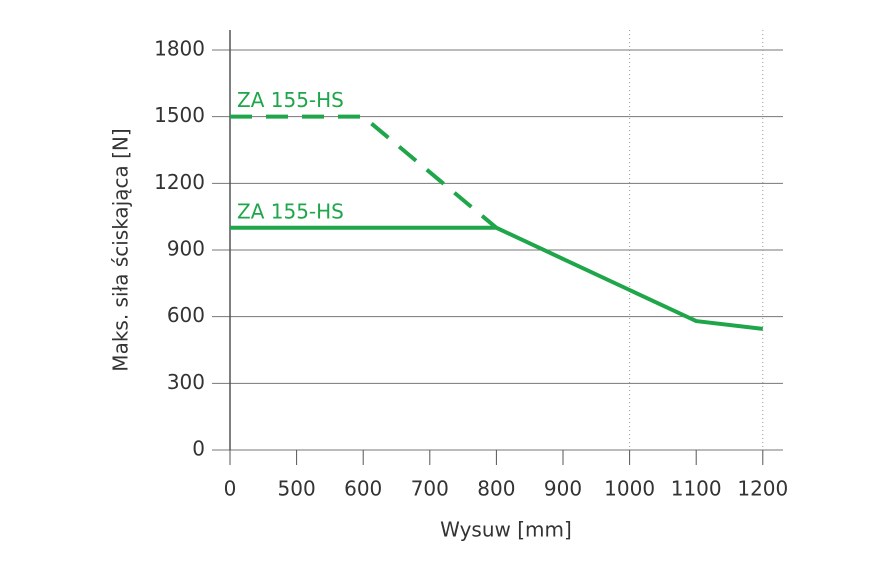 The width and height of the screenshot is (885, 575). Describe the element at coordinates (762, 489) in the screenshot. I see `x-tick-label: 1200` at that location.